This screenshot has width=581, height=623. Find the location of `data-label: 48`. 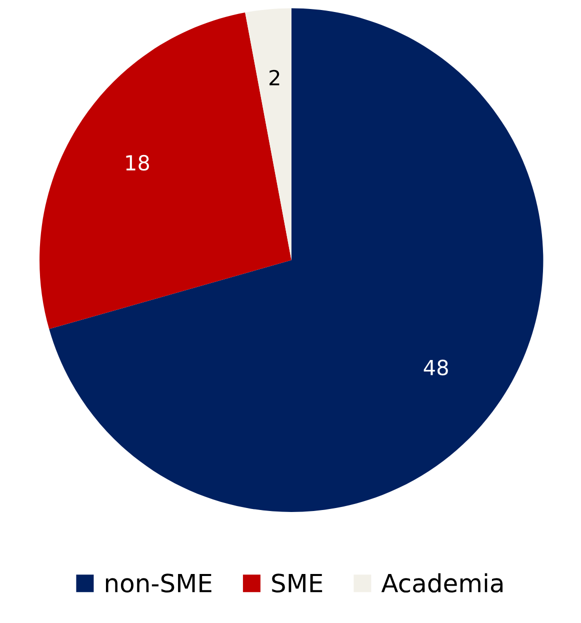

data-label: 48 is located at coordinates (436, 368).